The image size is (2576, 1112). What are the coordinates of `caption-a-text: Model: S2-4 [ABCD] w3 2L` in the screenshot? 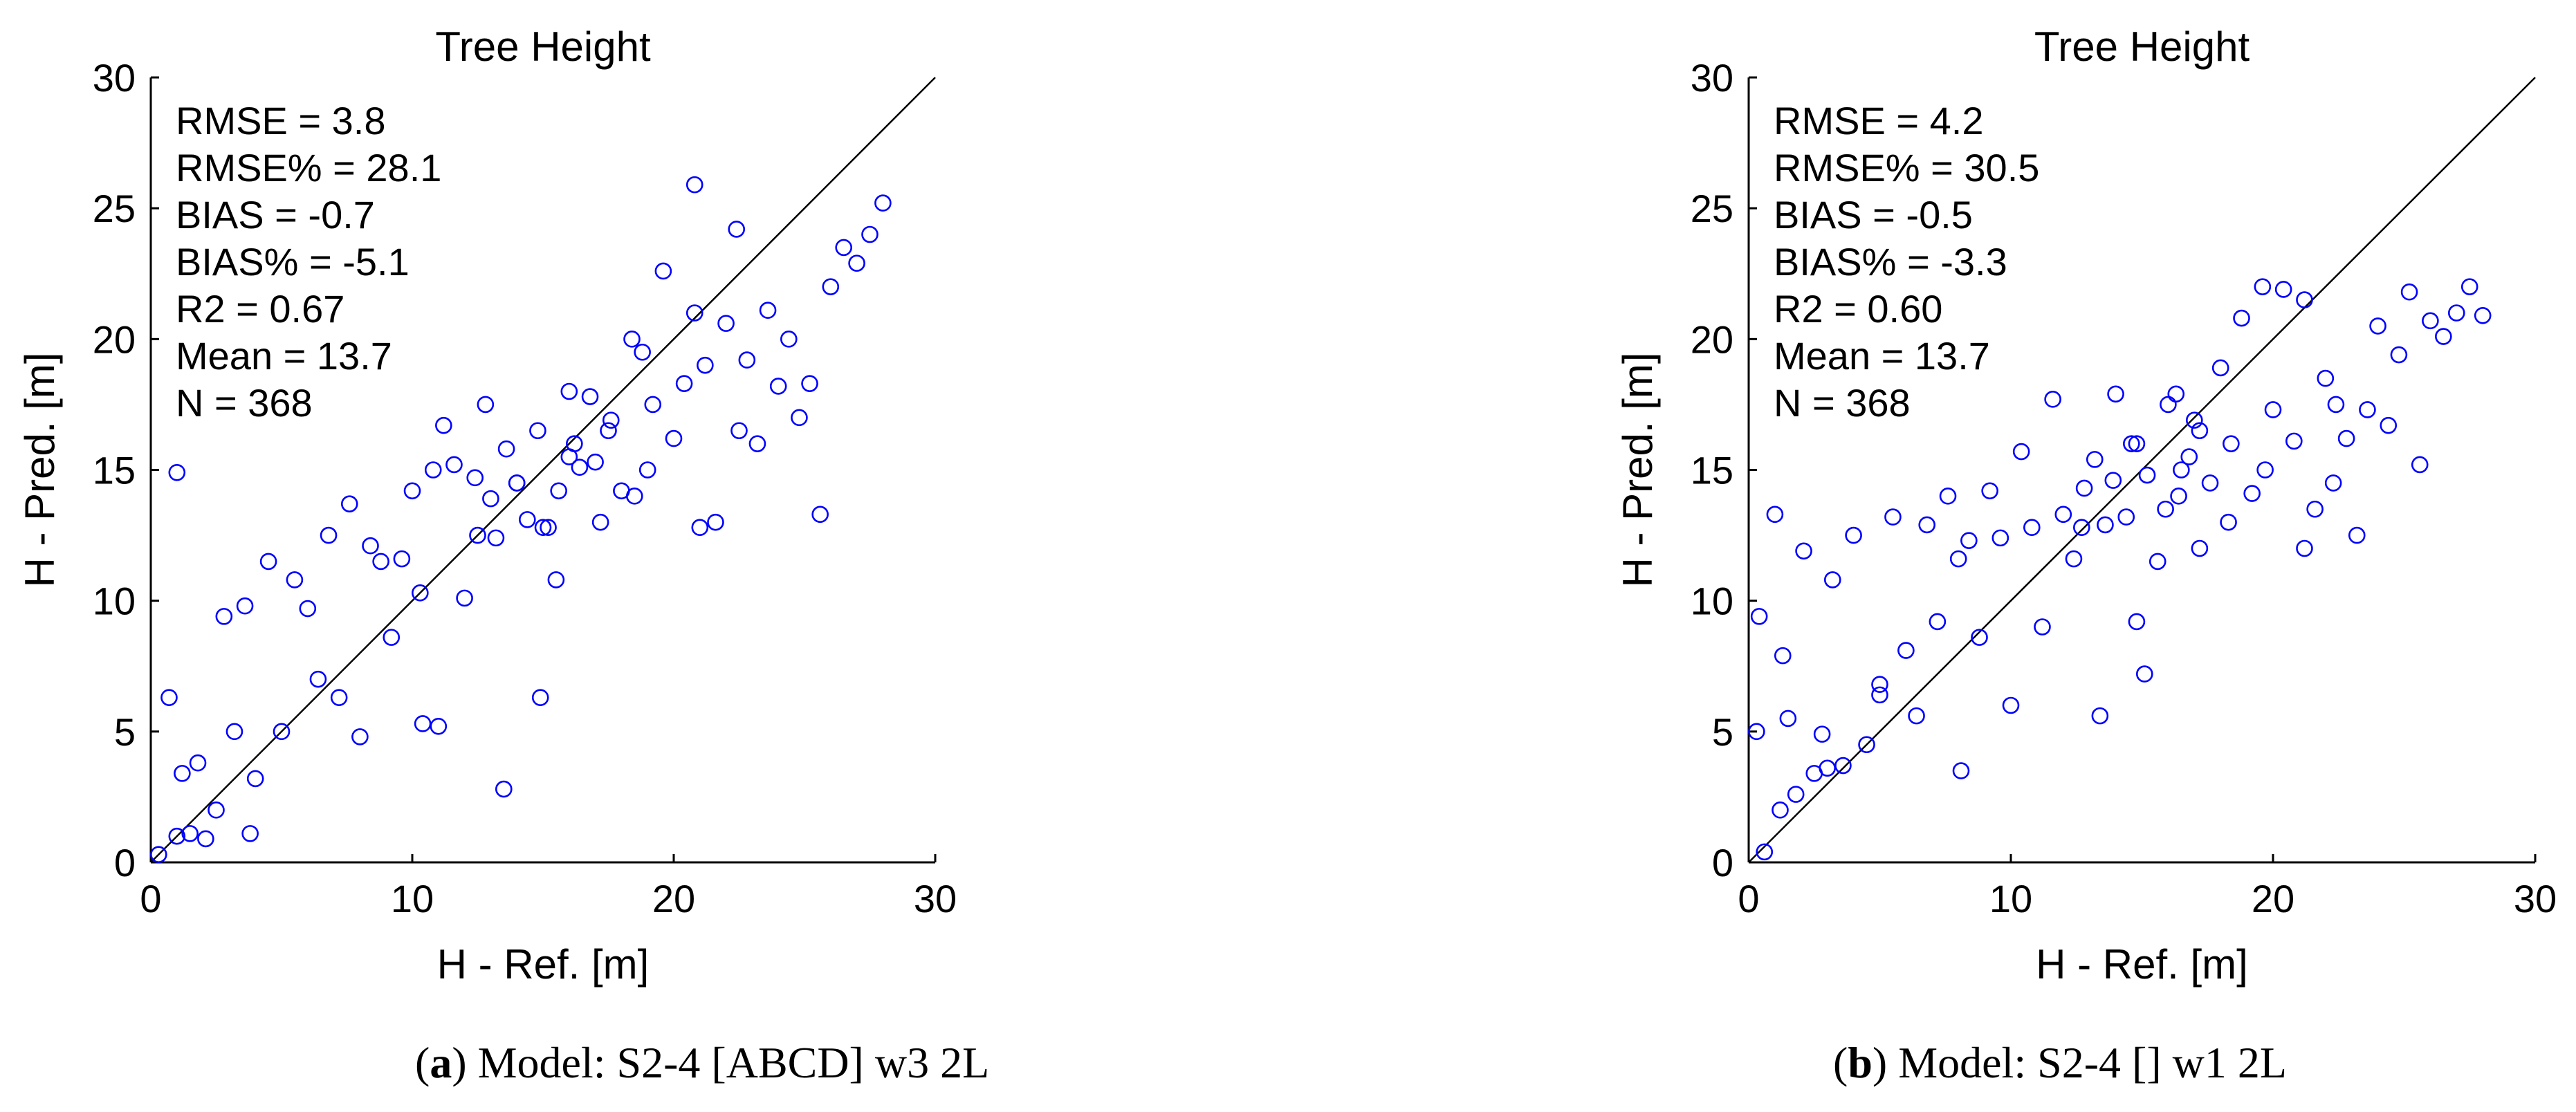 It's located at (733, 1062).